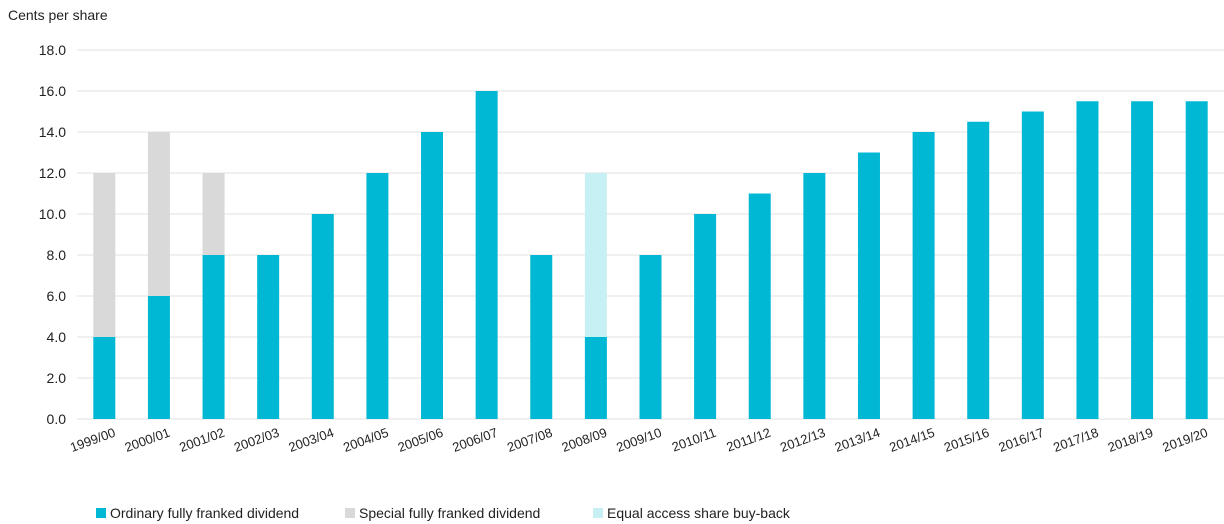  I want to click on y-tick-labels: 0.0 2.0 4.0 6.0 8.0 10.0 12.0 14.0 16.0 18.0, so click(52, 234).